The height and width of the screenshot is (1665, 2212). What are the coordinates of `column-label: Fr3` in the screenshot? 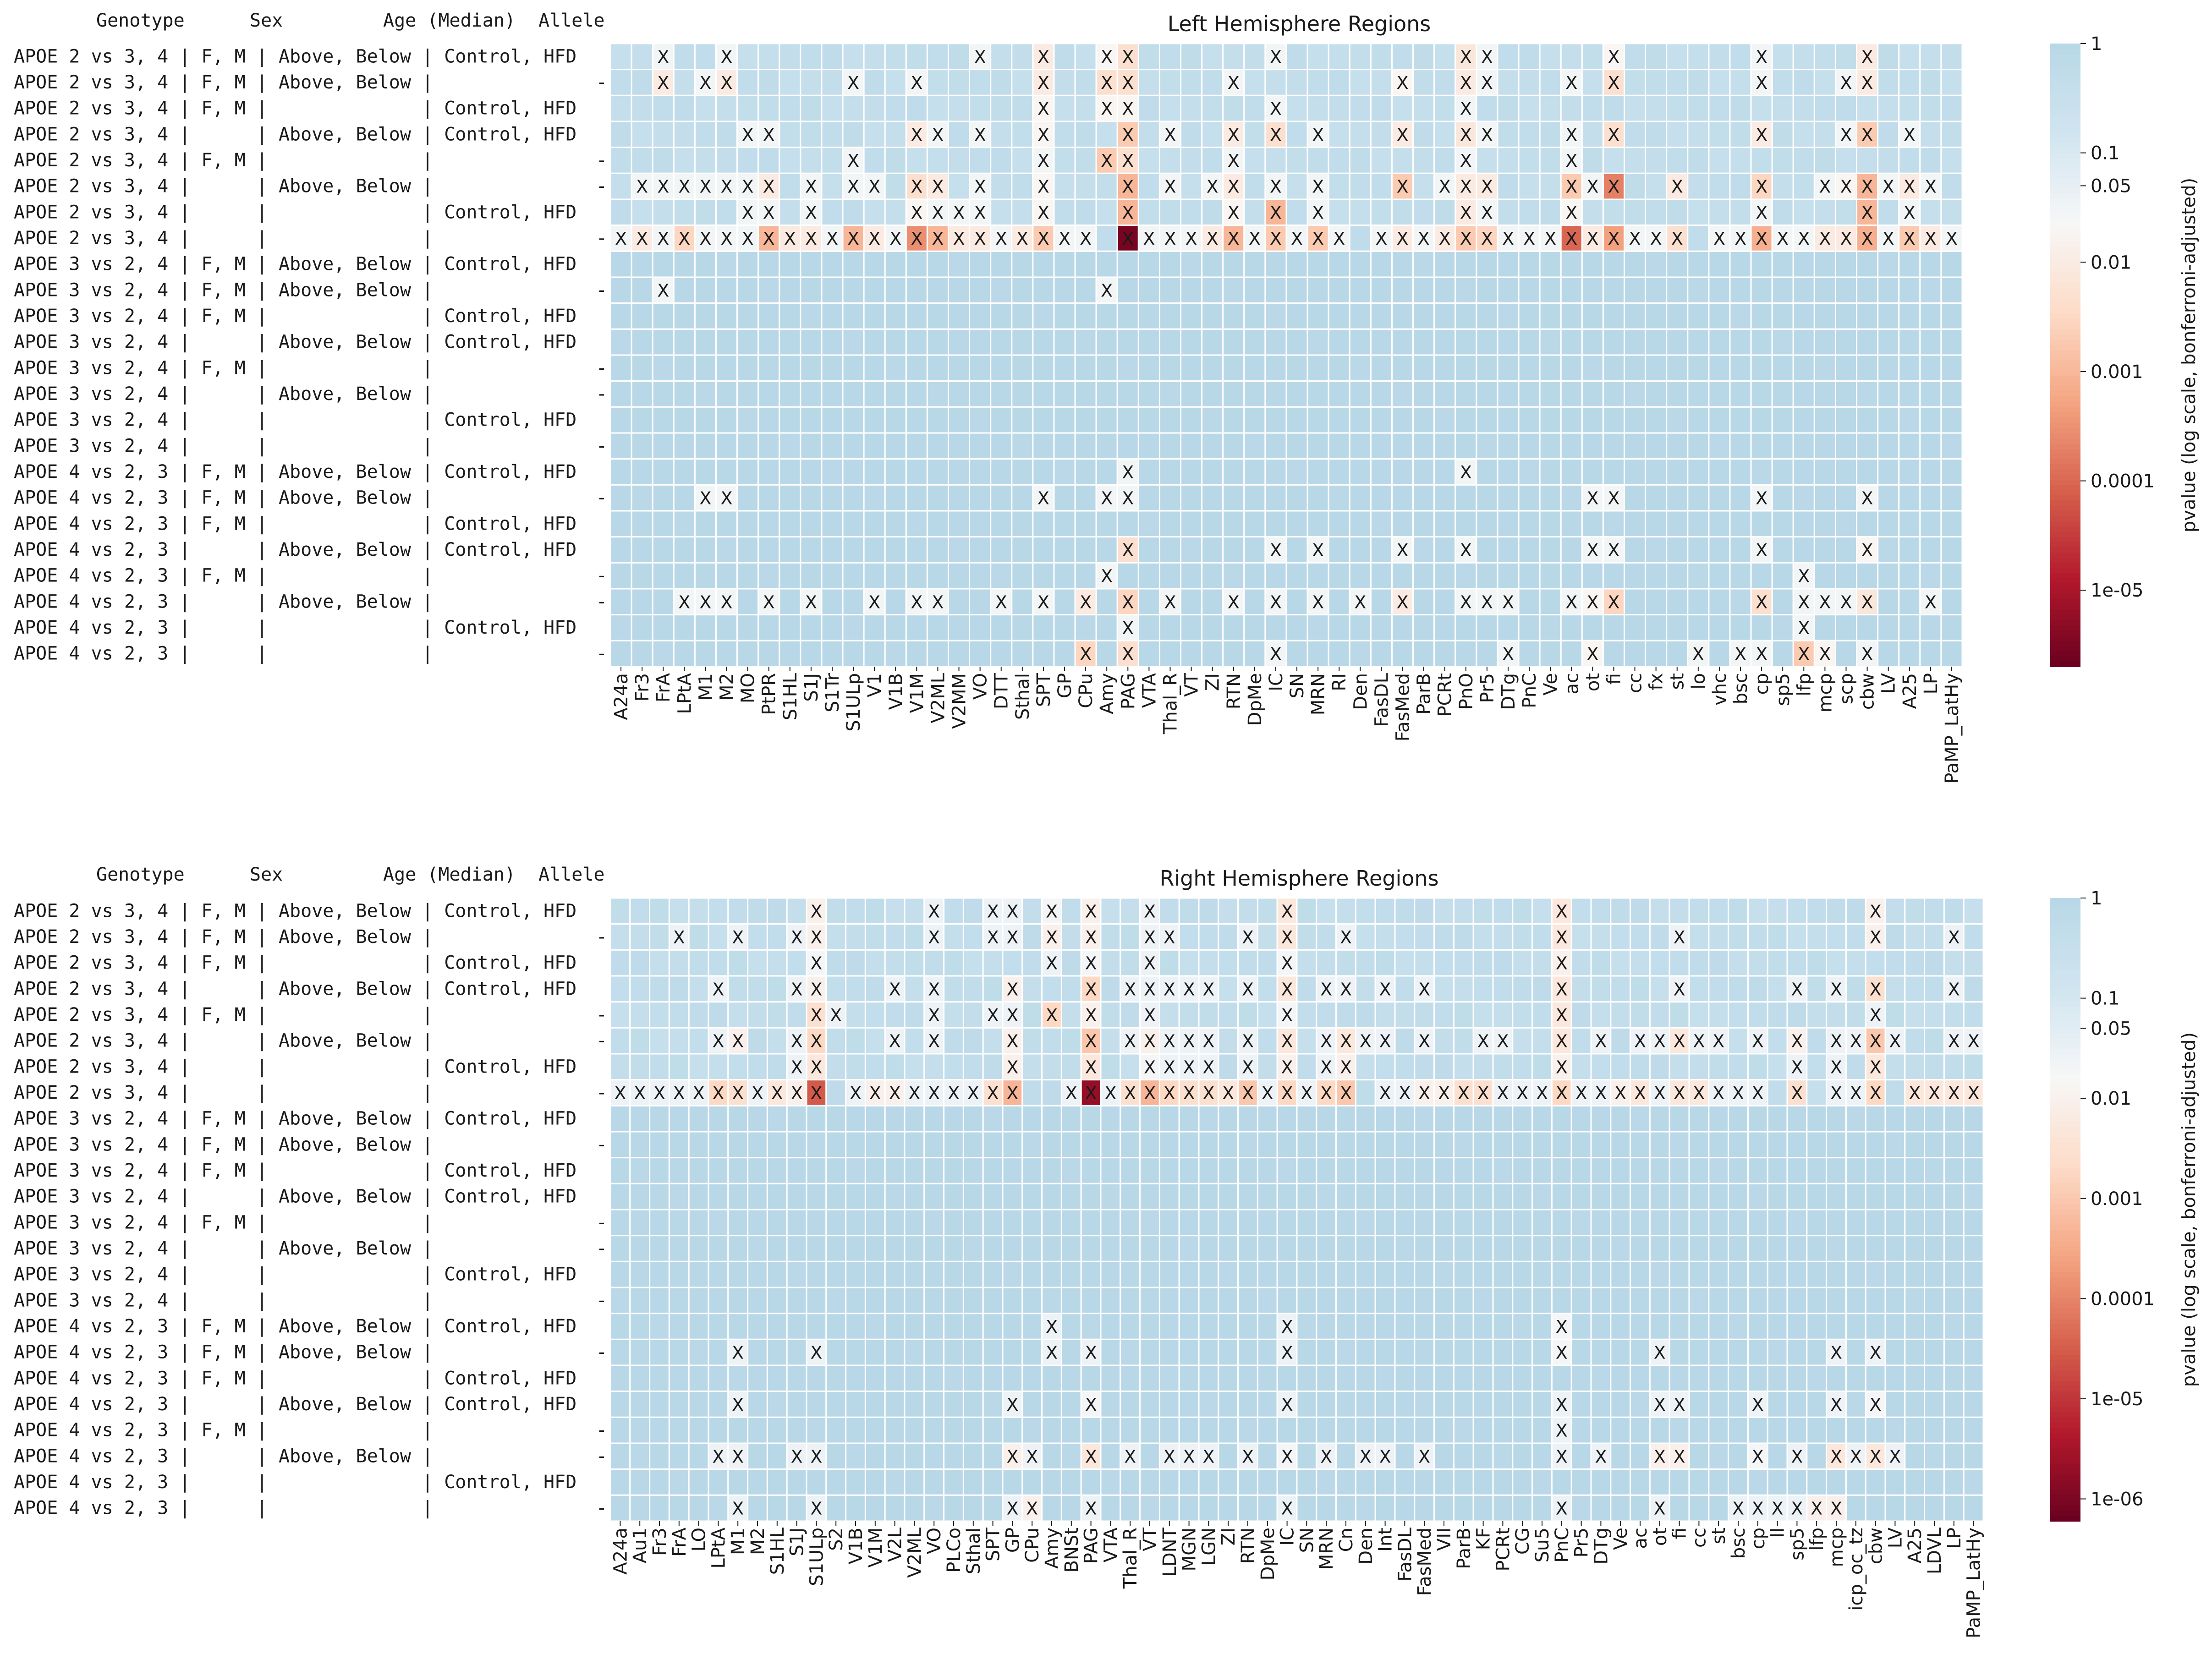 It's located at (659, 1542).